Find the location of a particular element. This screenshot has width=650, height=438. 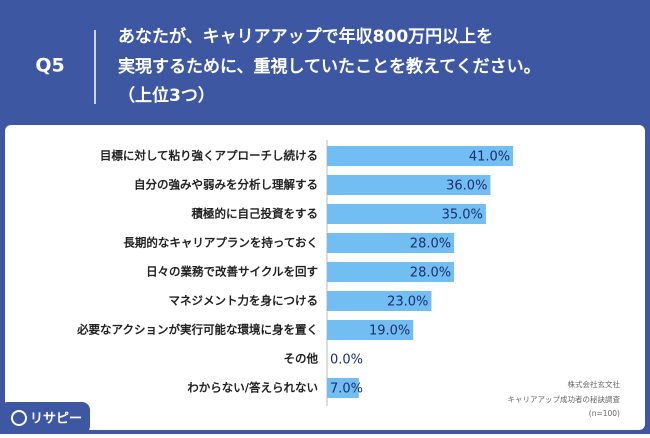

value-label: 35.0% is located at coordinates (462, 215).